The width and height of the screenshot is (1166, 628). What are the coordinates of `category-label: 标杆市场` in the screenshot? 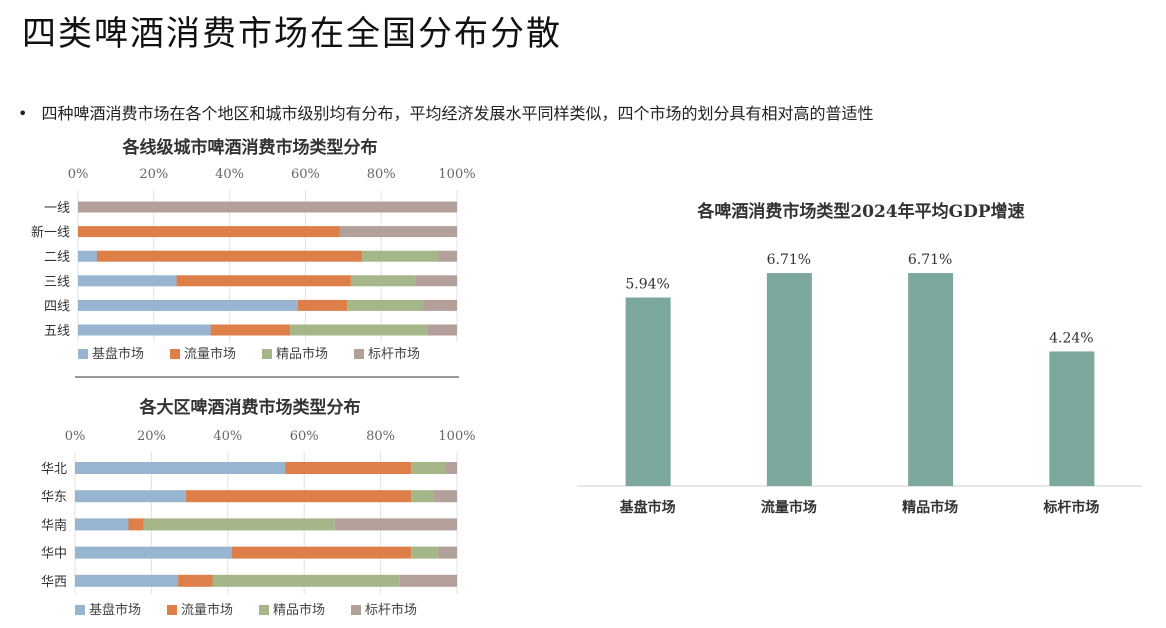 It's located at (1070, 507).